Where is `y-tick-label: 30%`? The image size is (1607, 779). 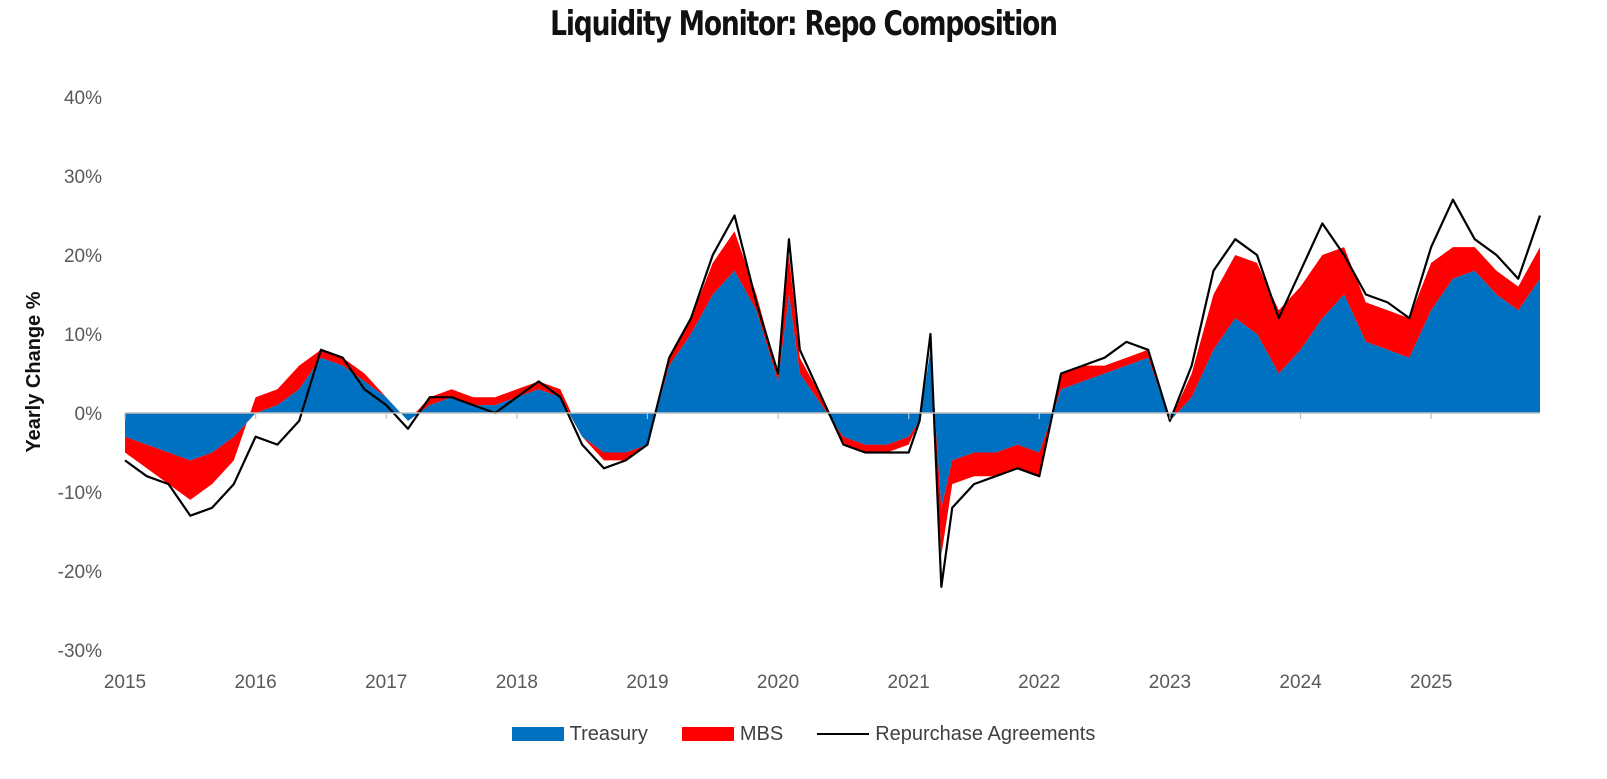
y-tick-label: 30% is located at coordinates (83, 177).